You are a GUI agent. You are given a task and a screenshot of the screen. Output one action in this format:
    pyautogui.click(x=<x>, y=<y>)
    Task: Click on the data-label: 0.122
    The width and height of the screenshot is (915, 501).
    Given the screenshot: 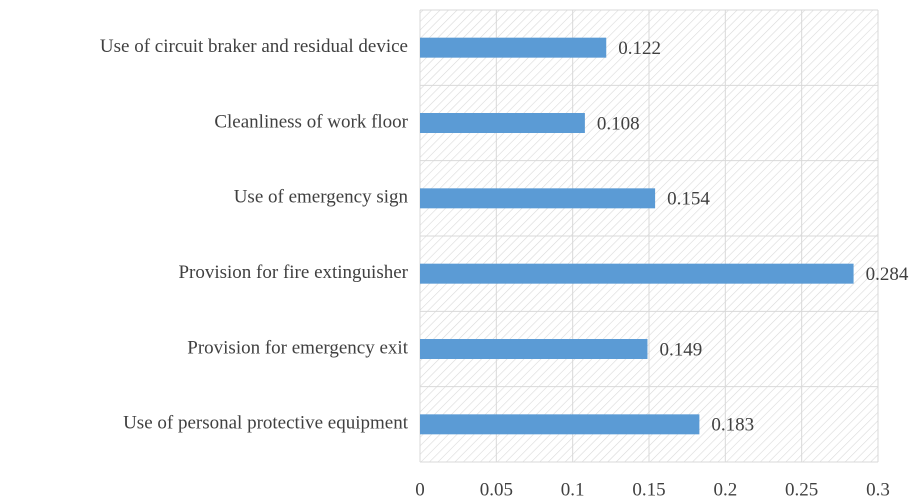 What is the action you would take?
    pyautogui.click(x=639, y=48)
    